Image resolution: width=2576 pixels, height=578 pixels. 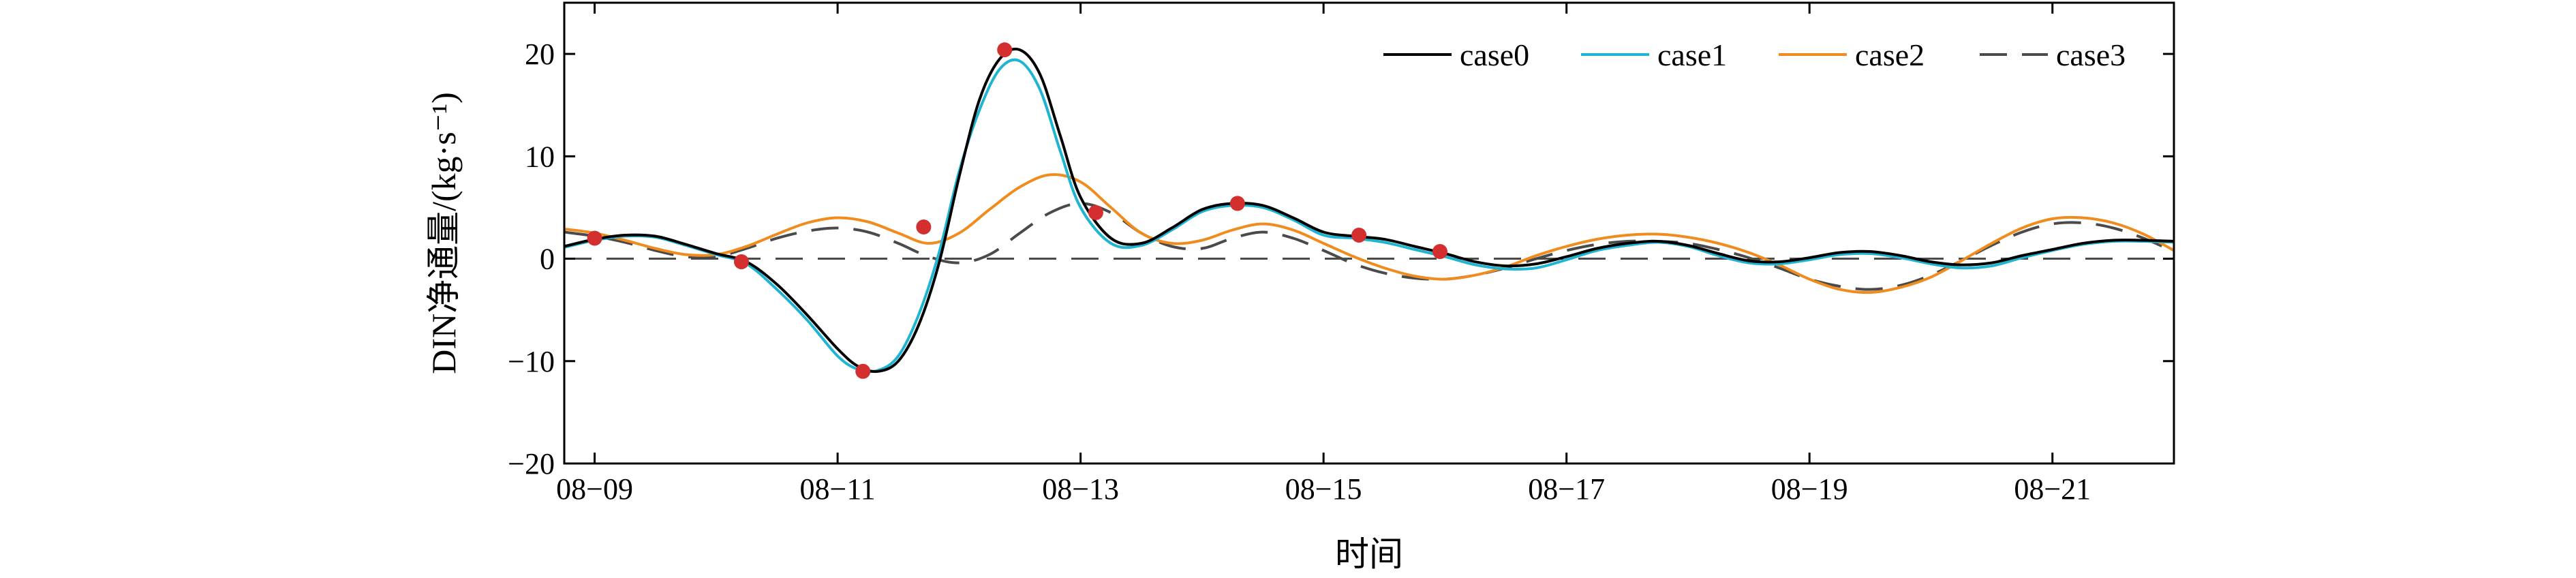 What do you see at coordinates (1890, 54) in the screenshot?
I see `legend-label-case2: case2` at bounding box center [1890, 54].